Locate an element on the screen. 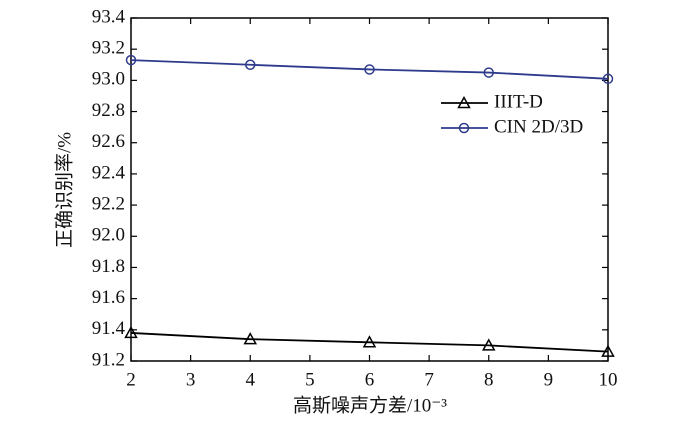 Image resolution: width=700 pixels, height=422 pixels. x-tick-label: 3 is located at coordinates (191, 379).